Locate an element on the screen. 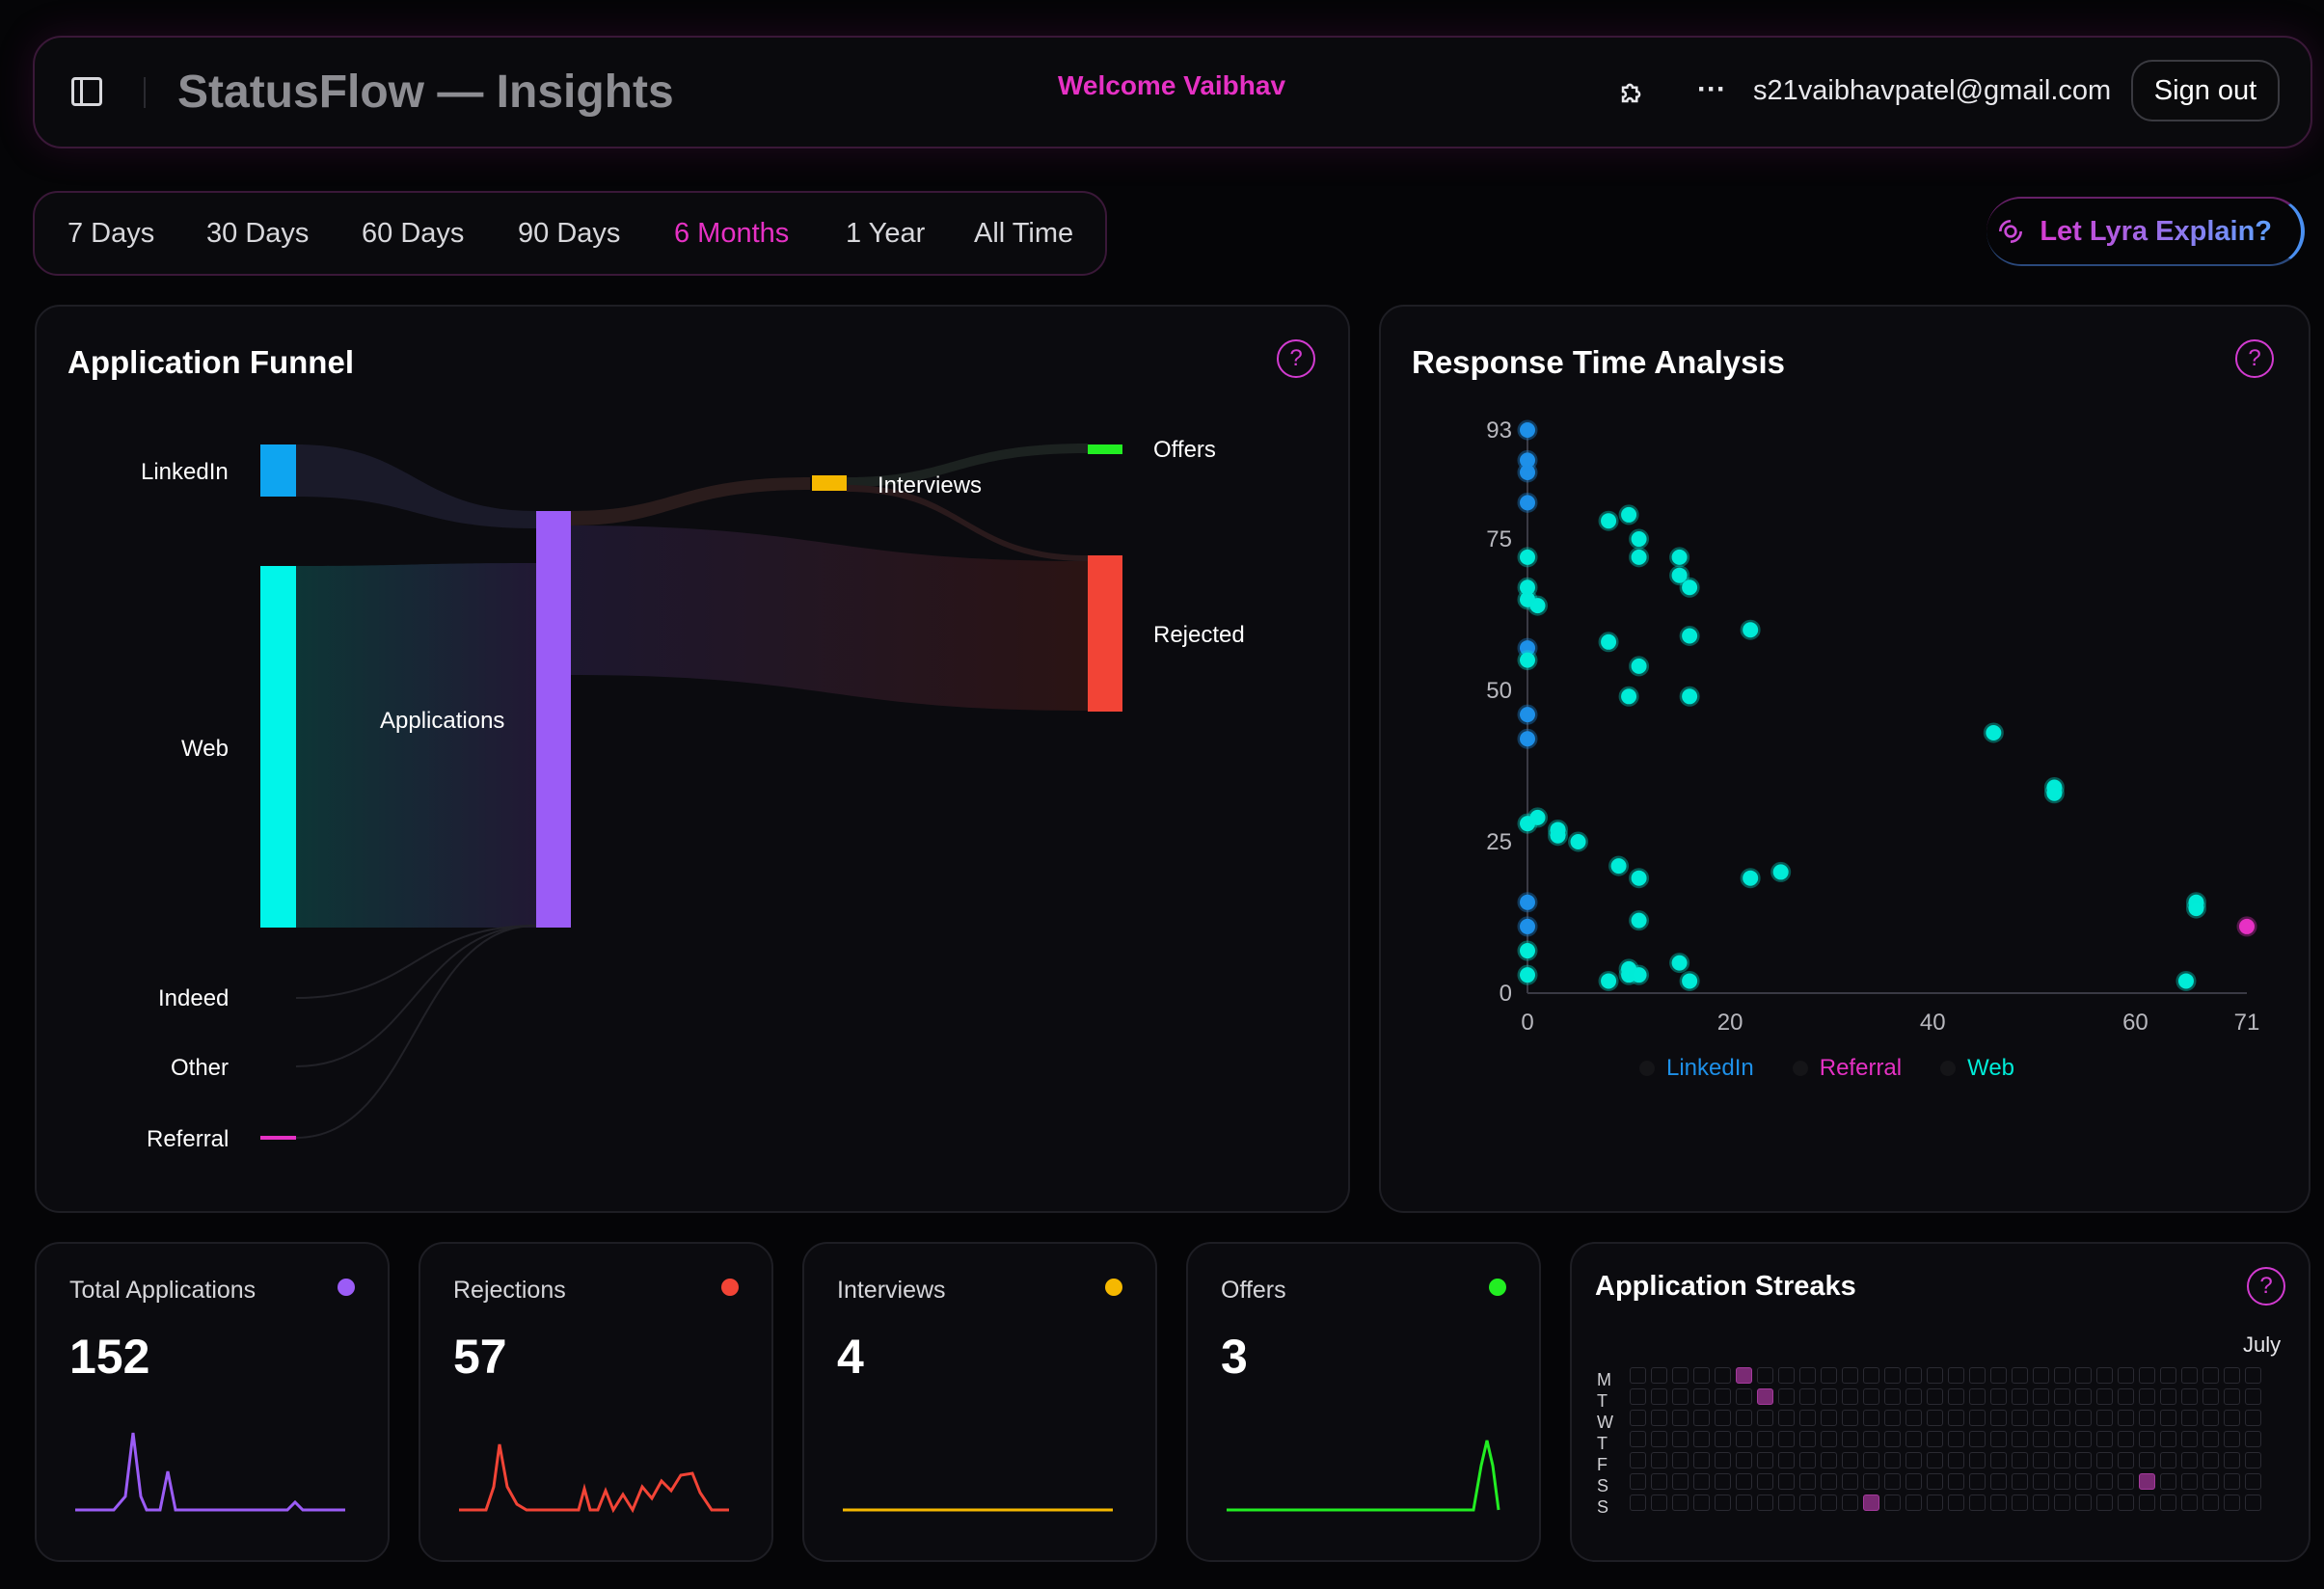 This screenshot has width=2324, height=1589. sign-out-button: Sign out is located at coordinates (2205, 90).